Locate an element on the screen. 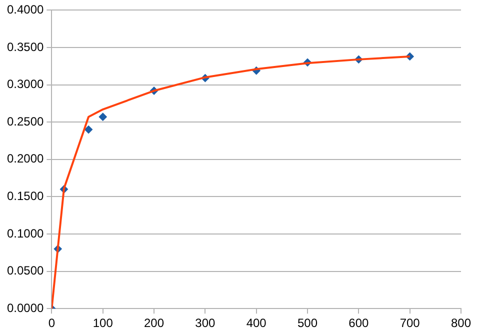  x-tick-label: 0 is located at coordinates (52, 323).